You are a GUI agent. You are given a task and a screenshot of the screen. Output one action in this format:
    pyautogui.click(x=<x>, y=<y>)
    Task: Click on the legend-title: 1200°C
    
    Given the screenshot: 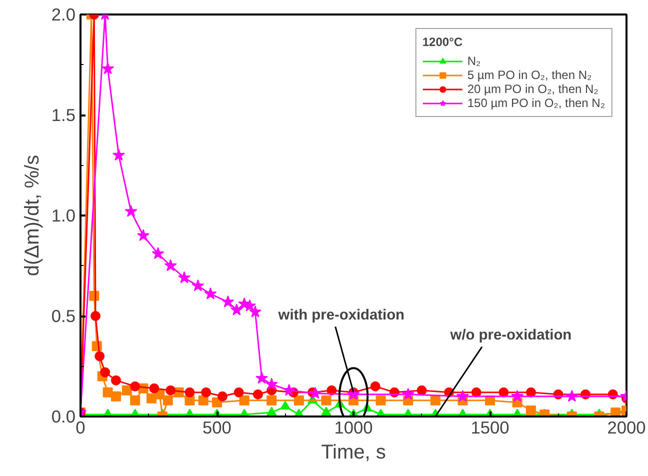 What is the action you would take?
    pyautogui.click(x=443, y=42)
    